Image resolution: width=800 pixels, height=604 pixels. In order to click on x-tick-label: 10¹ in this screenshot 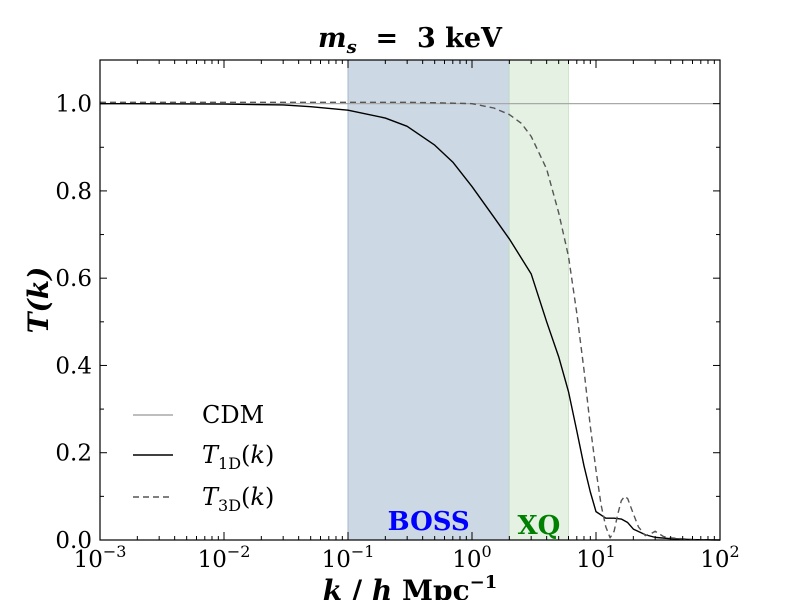, I will do `click(595, 557)`.